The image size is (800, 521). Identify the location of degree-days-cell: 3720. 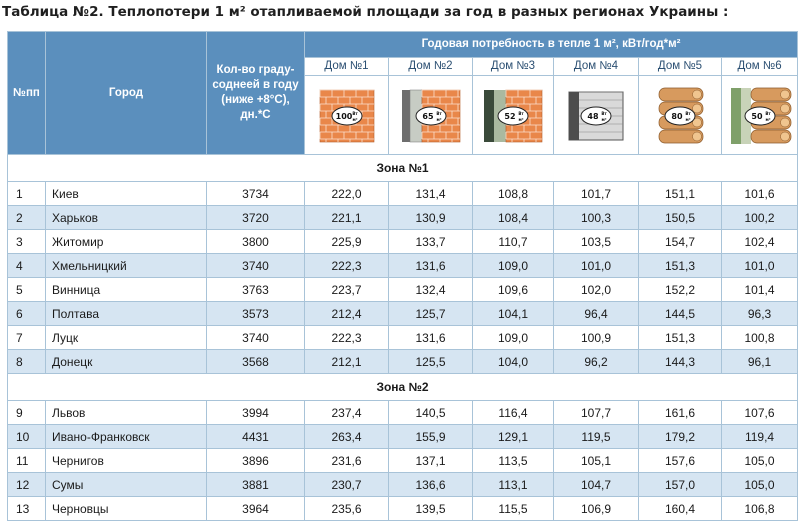
(255, 217).